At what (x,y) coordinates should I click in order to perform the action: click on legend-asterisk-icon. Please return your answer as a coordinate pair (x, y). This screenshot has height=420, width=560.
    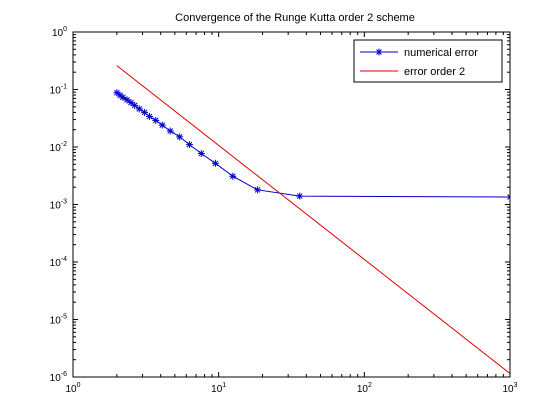
    Looking at the image, I should click on (379, 52).